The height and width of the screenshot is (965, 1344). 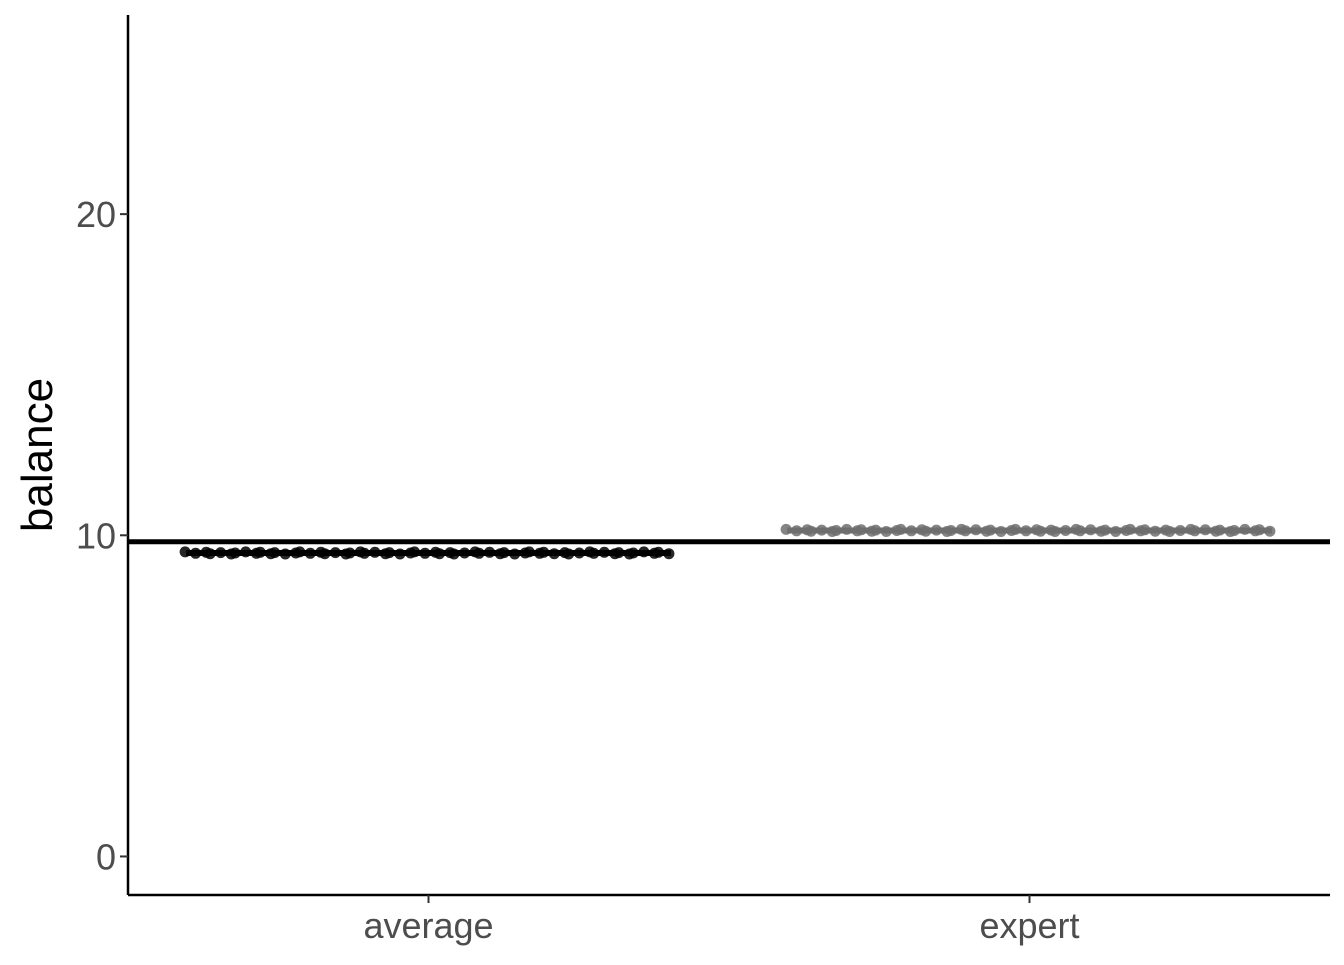 What do you see at coordinates (106, 856) in the screenshot?
I see `y-tick-label: 0` at bounding box center [106, 856].